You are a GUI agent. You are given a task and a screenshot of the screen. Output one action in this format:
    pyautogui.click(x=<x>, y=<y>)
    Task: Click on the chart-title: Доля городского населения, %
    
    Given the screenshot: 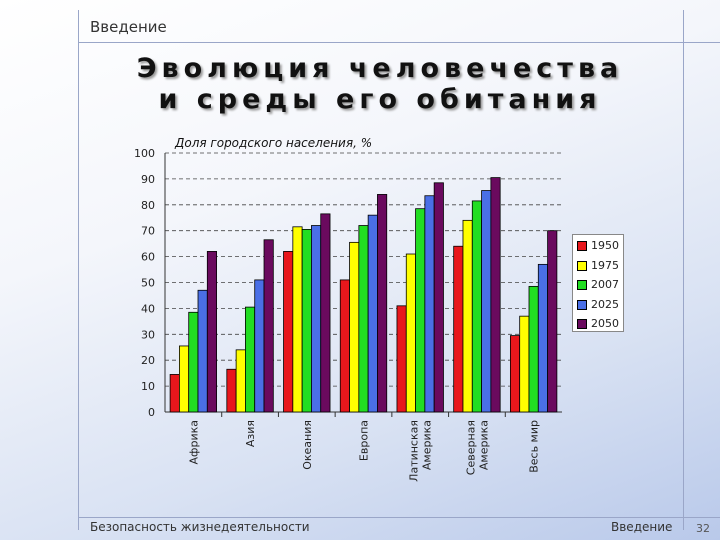 What is the action you would take?
    pyautogui.click(x=273, y=143)
    